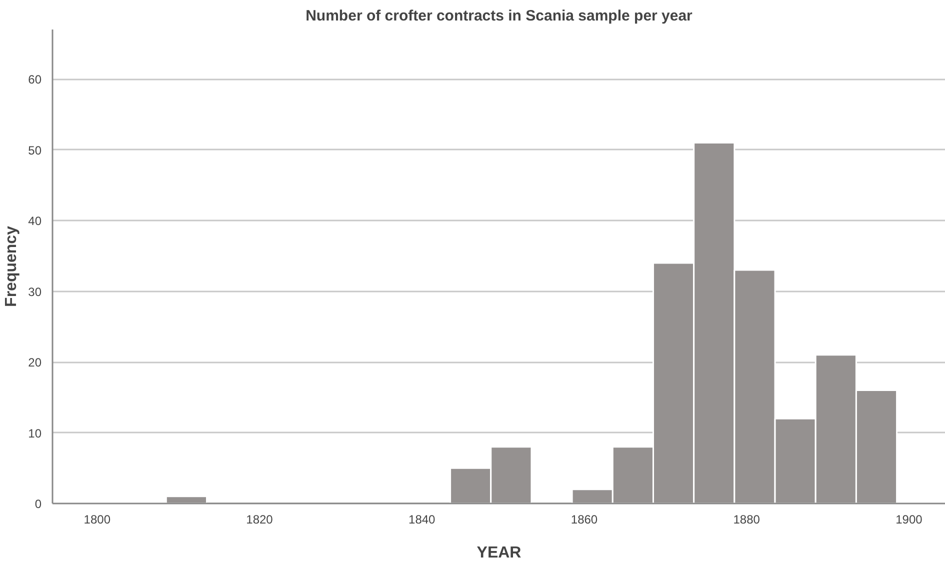 Image resolution: width=945 pixels, height=564 pixels. What do you see at coordinates (35, 79) in the screenshot?
I see `y-tick-label: 60` at bounding box center [35, 79].